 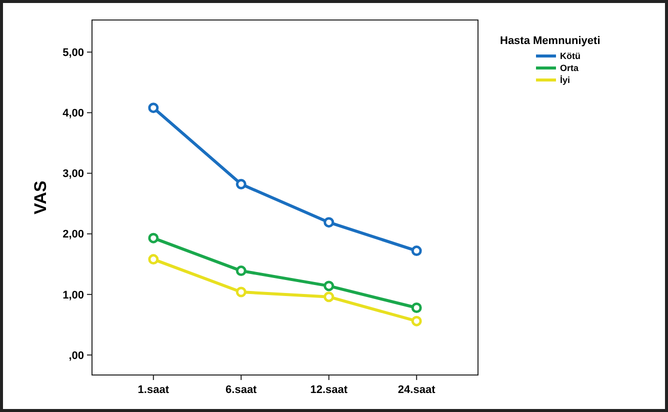 What do you see at coordinates (329, 390) in the screenshot?
I see `x-tick-label: 12.saat` at bounding box center [329, 390].